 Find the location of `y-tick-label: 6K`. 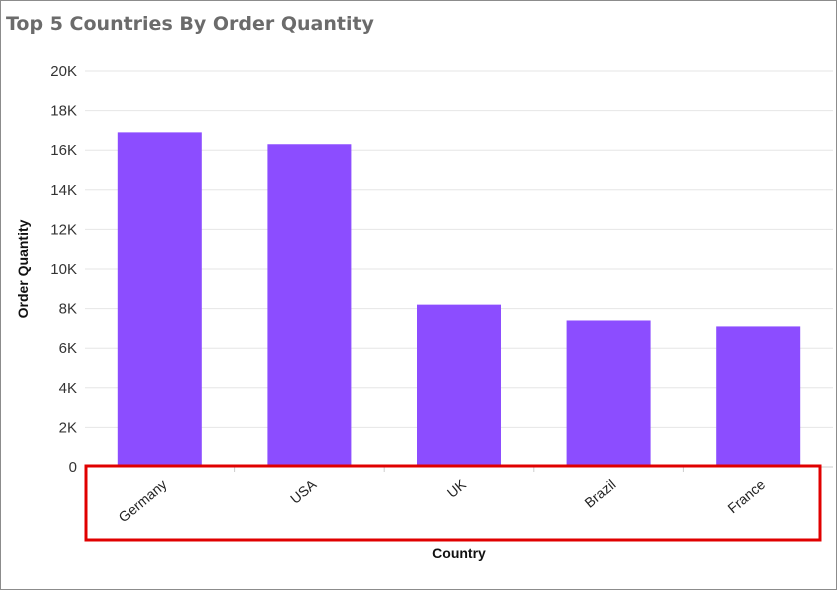

y-tick-label: 6K is located at coordinates (68, 348).